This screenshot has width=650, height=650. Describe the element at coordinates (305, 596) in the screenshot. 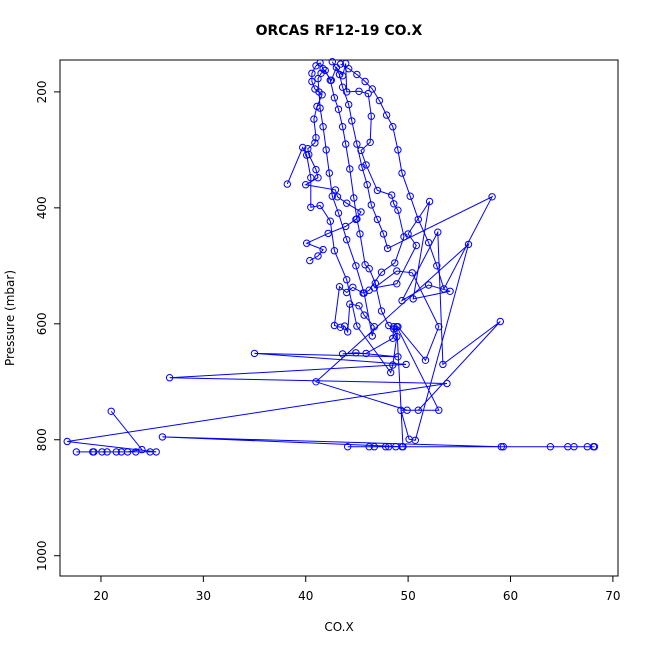

I see `x-tick-label: 40` at that location.